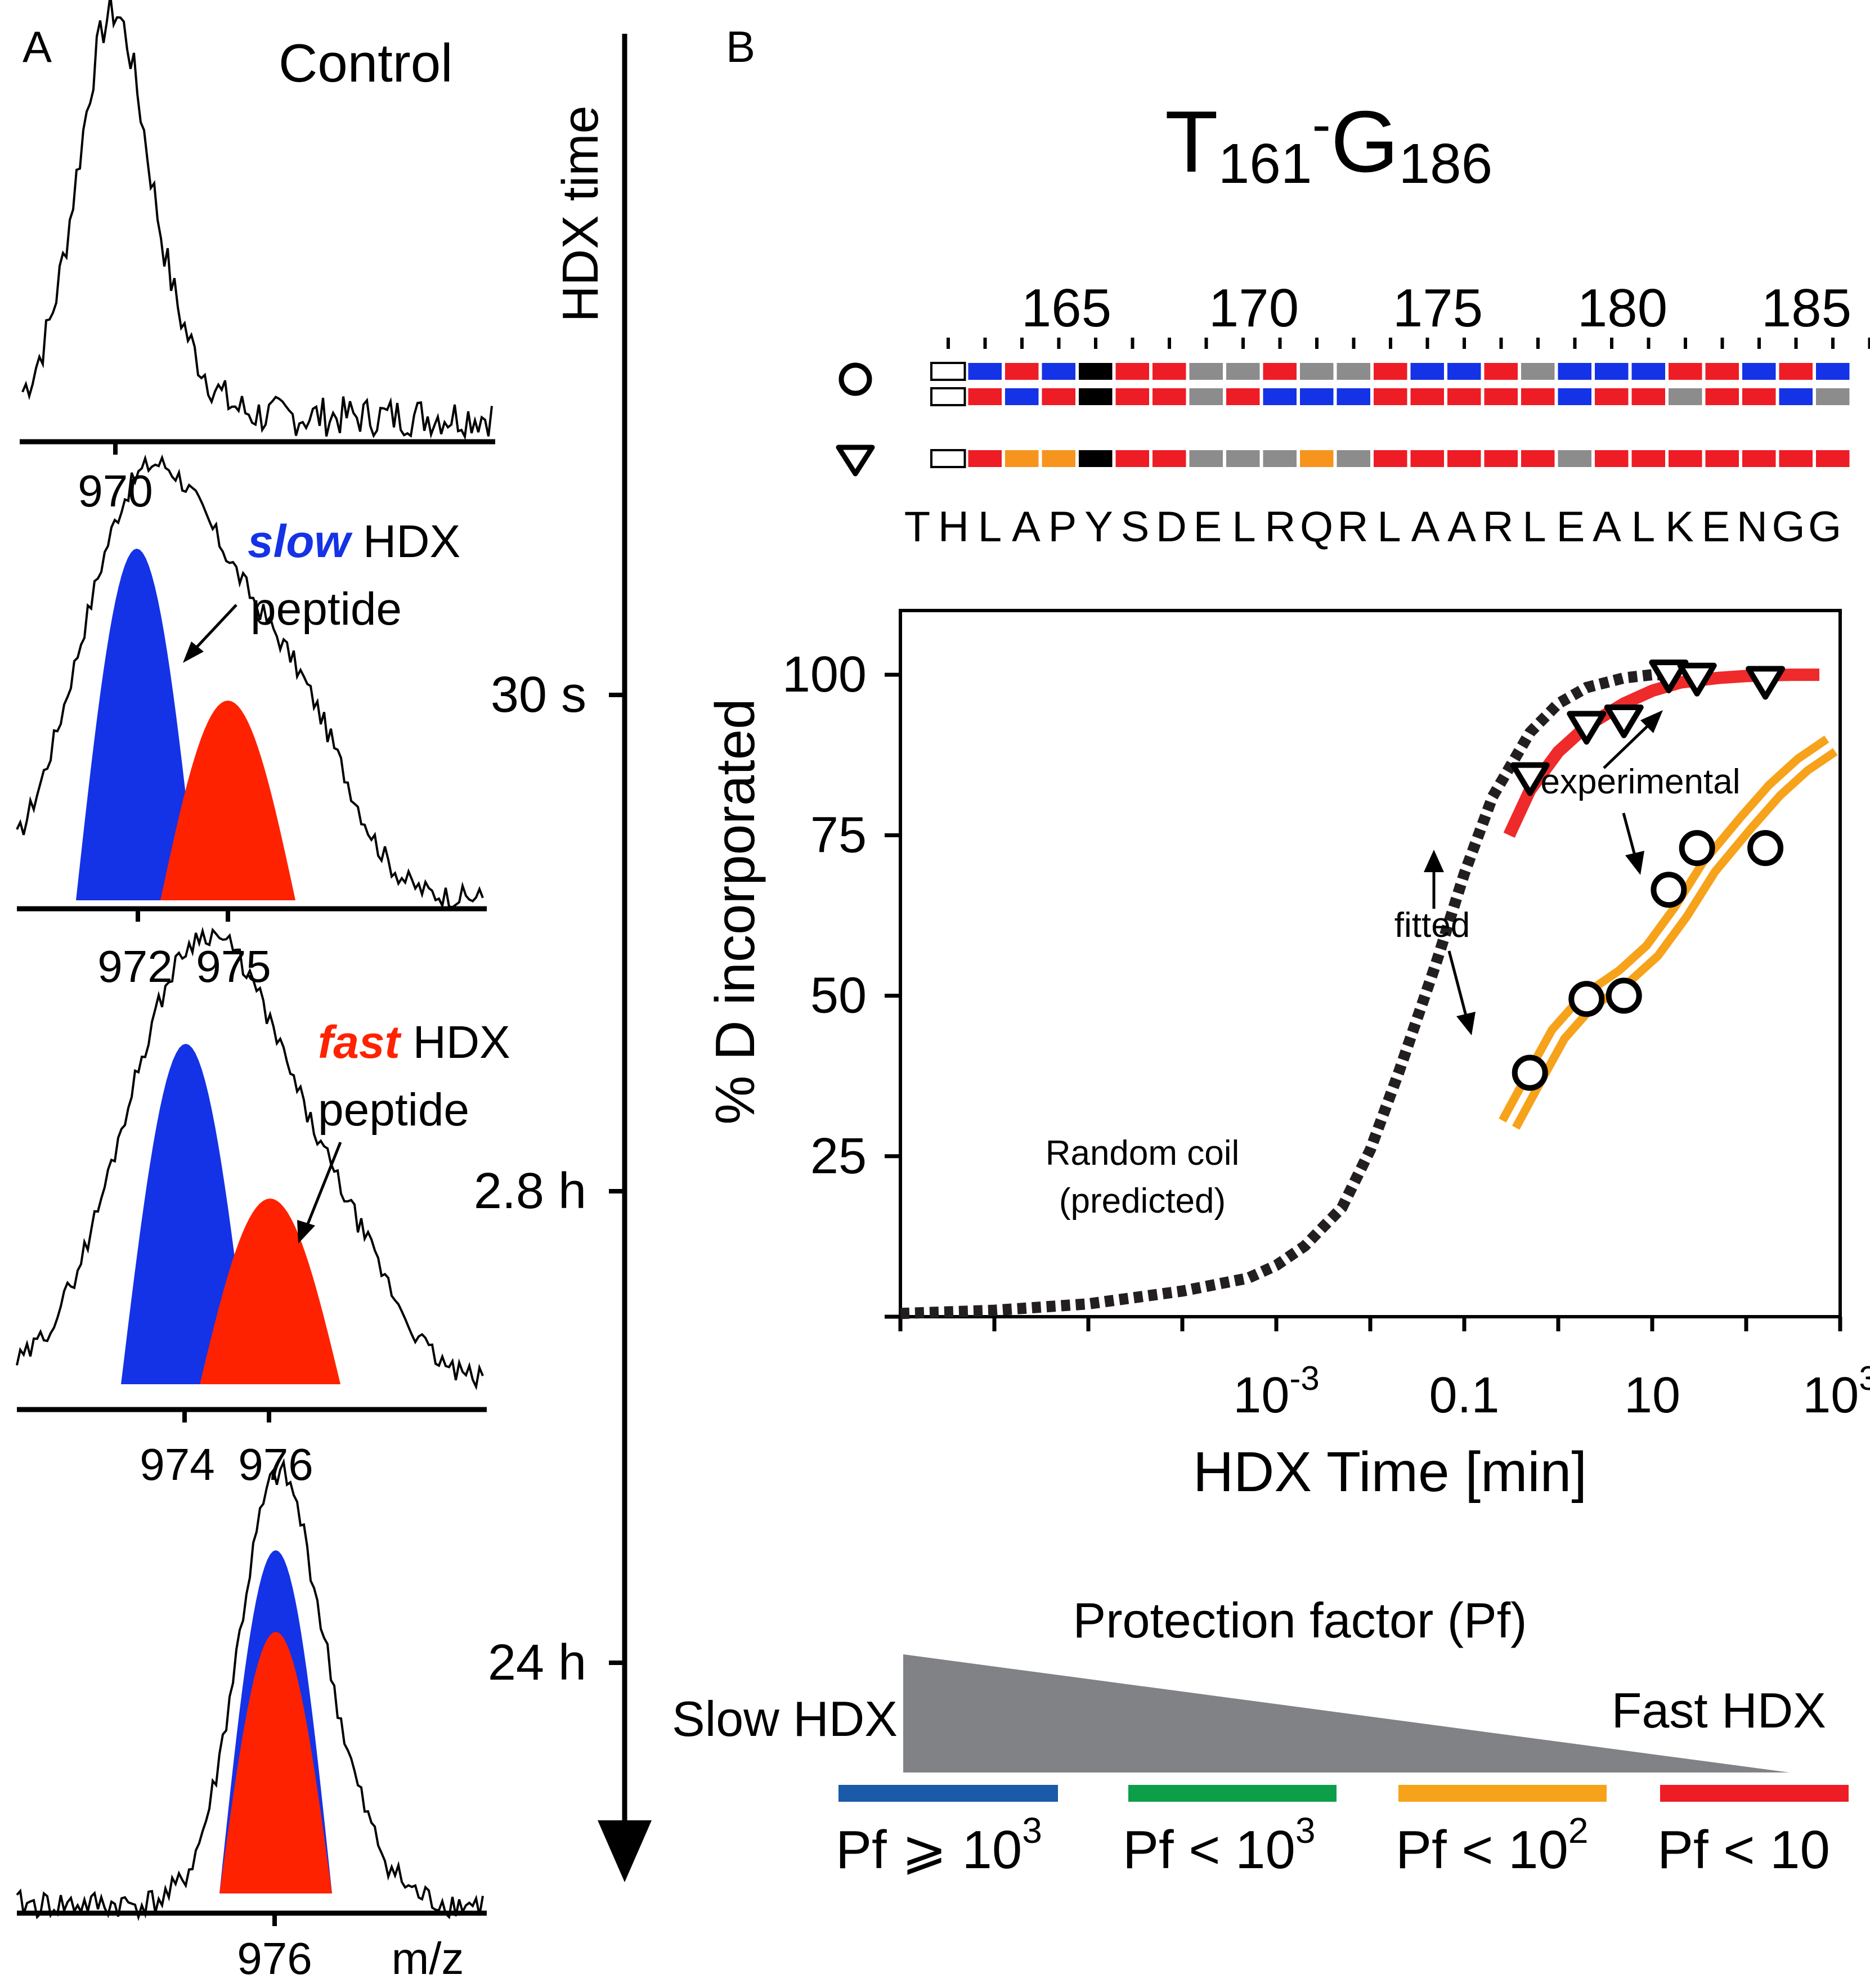  Describe the element at coordinates (250, 682) in the screenshot. I see `spectrum-trace` at that location.